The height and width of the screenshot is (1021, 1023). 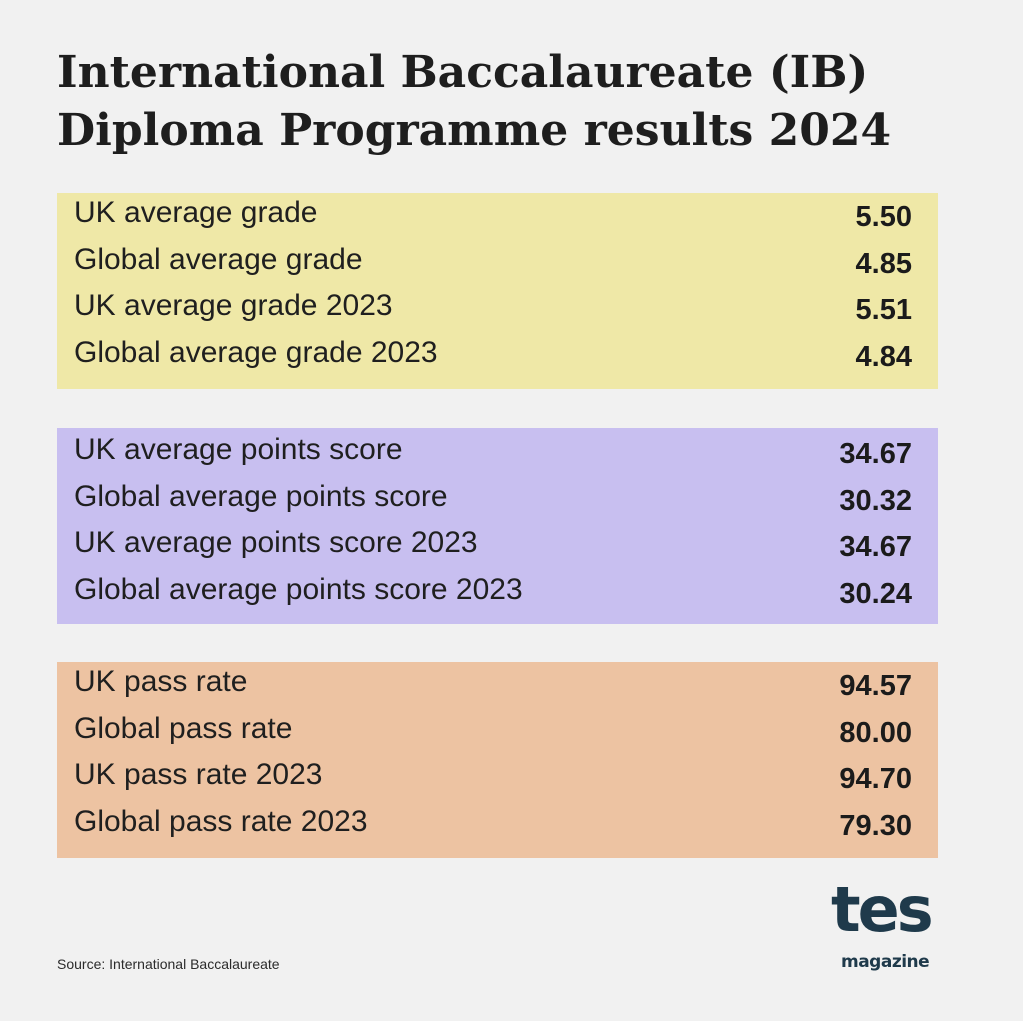 What do you see at coordinates (218, 259) in the screenshot?
I see `row-label: Global average grade` at bounding box center [218, 259].